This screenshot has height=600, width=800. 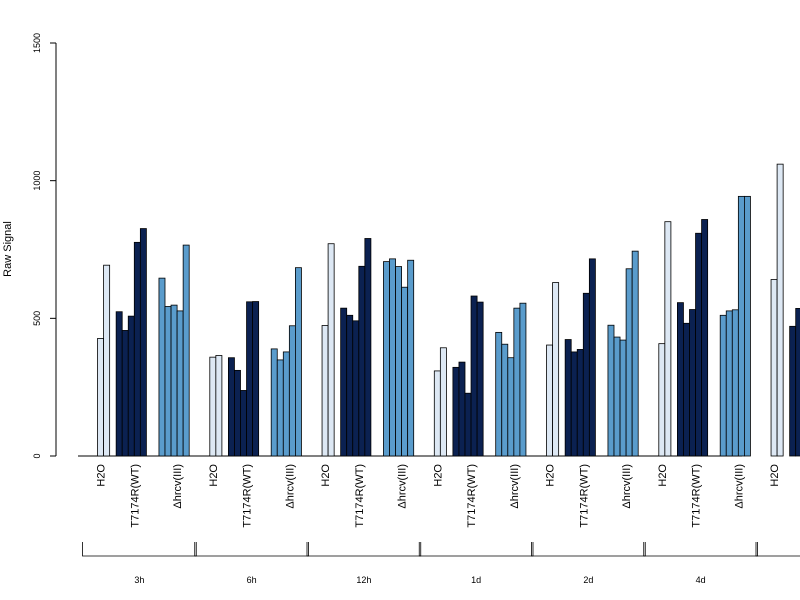 What do you see at coordinates (476, 580) in the screenshot?
I see `group-label: 1d` at bounding box center [476, 580].